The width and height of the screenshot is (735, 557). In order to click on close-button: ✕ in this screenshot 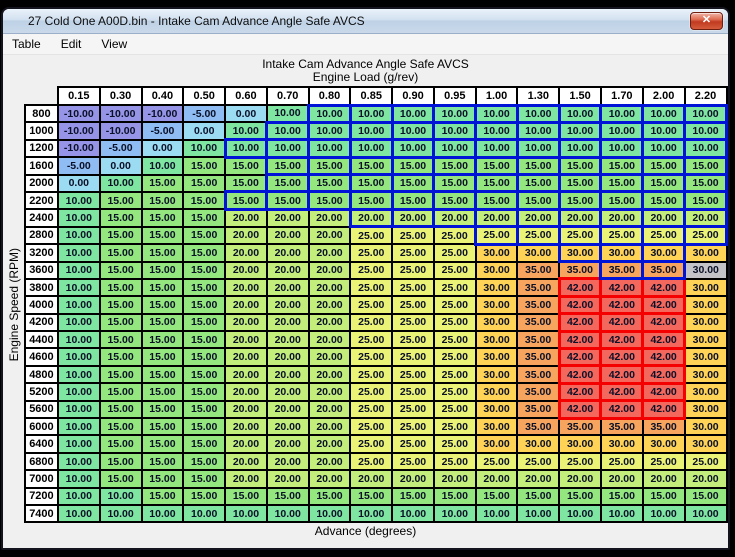, I will do `click(706, 21)`.